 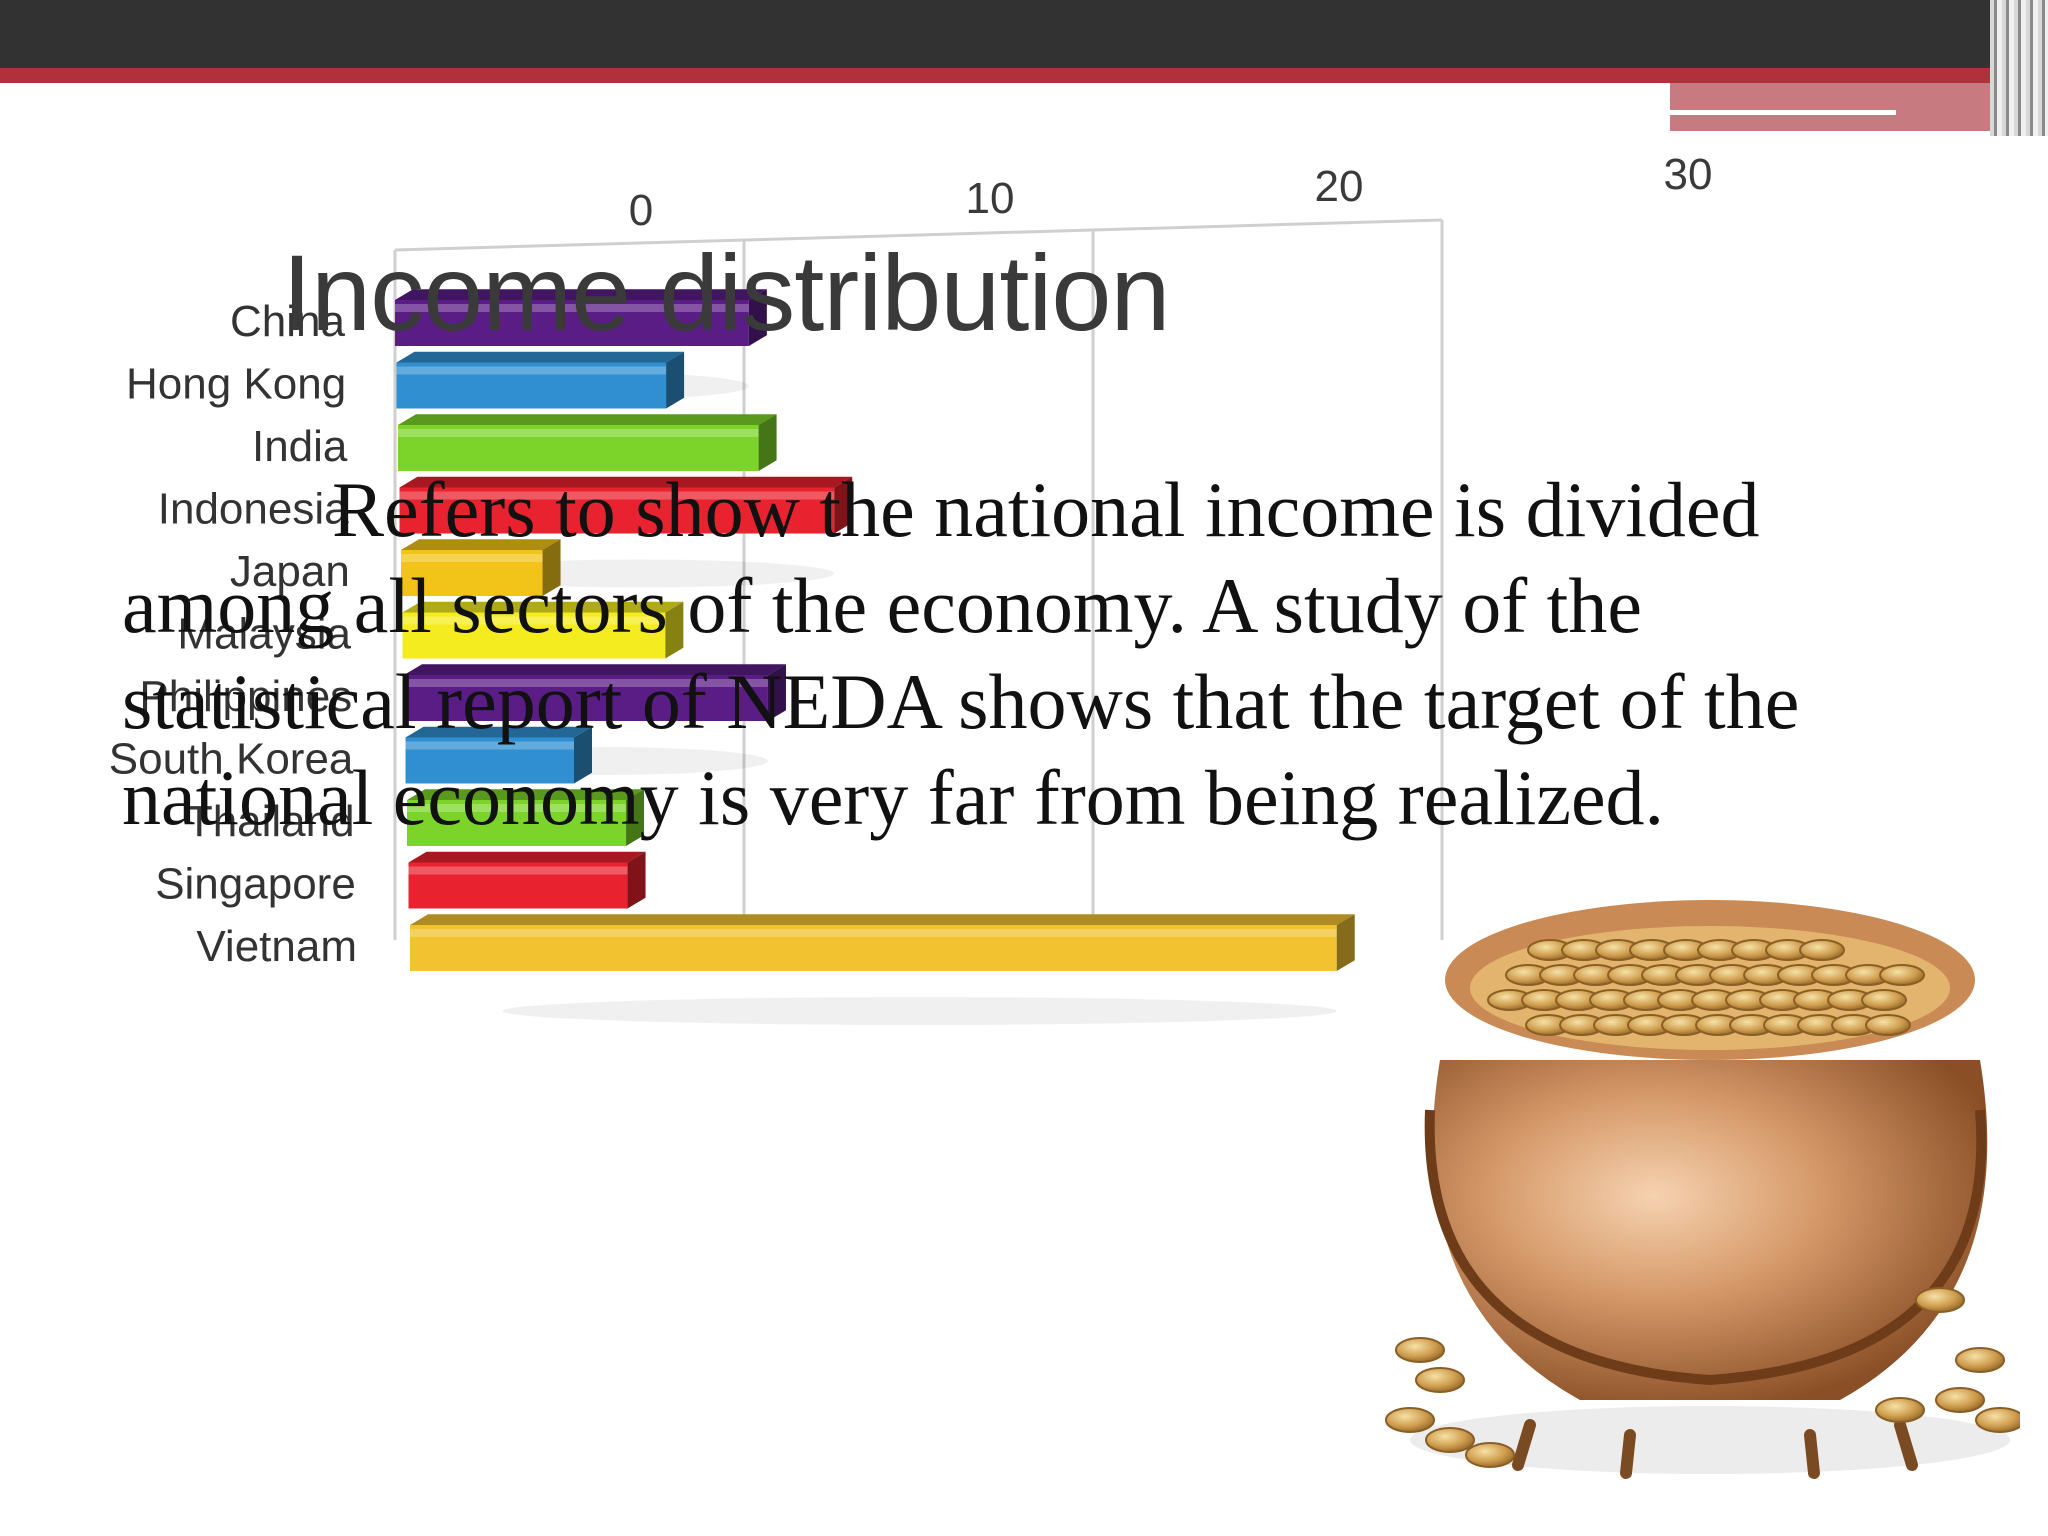 I want to click on slide-edge-stripes, so click(x=2019, y=68).